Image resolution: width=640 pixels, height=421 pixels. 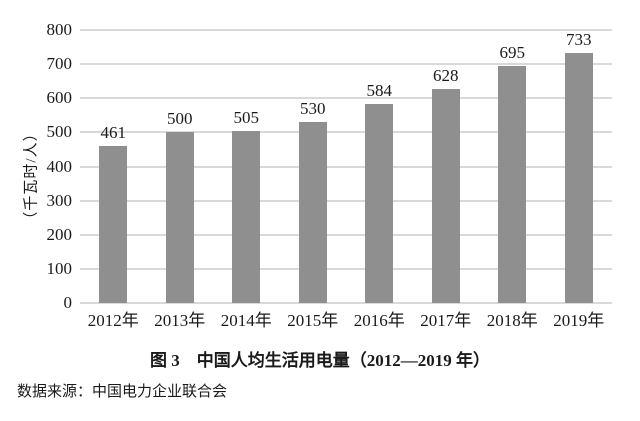 I want to click on bar-value-label: 584, so click(x=379, y=90).